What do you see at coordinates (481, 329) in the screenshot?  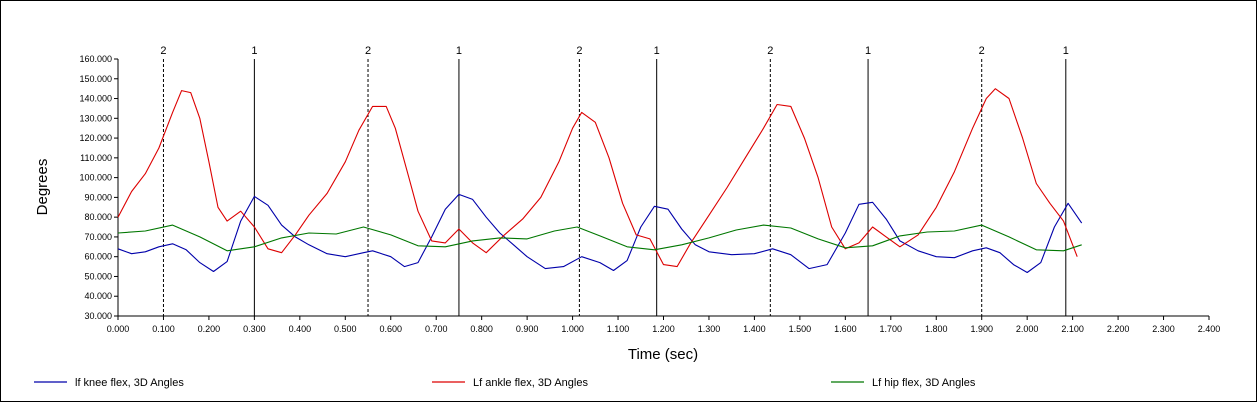 I see `x-tick-label: 0.800` at bounding box center [481, 329].